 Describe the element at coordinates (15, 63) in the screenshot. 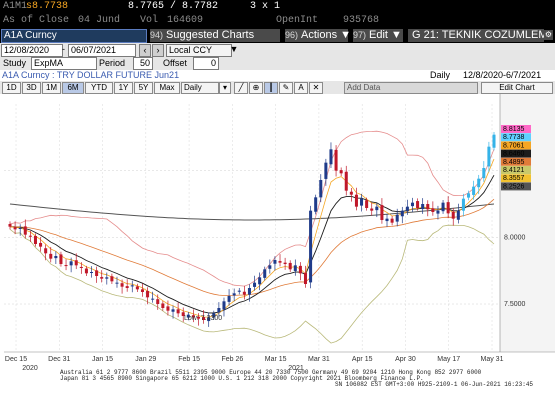

I see `study-label: Study` at that location.